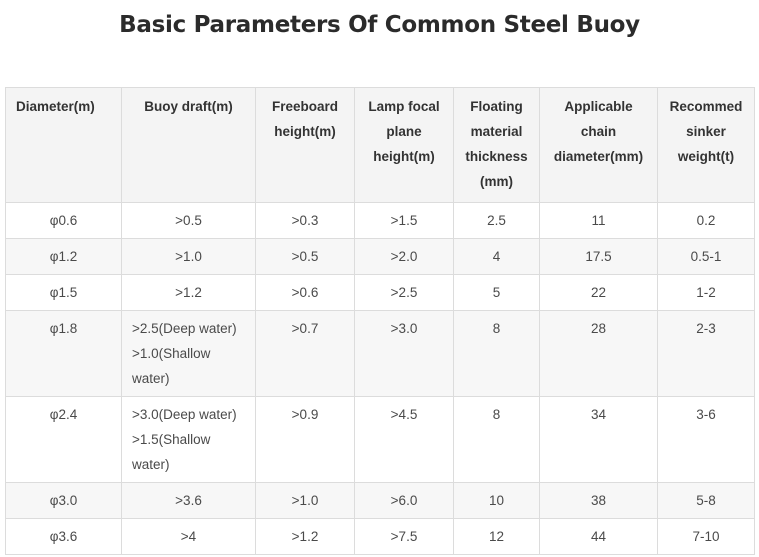 Image resolution: width=759 pixels, height=557 pixels. I want to click on table-row: φ1.2 >1.0 >0.5 >2.0 4 17.5 0.5-1, so click(380, 256).